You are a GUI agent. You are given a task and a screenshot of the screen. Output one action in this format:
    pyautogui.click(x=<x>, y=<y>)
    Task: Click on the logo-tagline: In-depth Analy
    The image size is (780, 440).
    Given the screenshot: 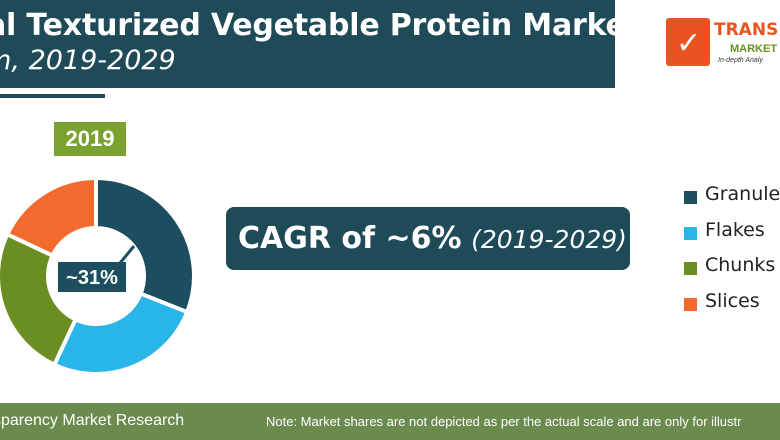 What is the action you would take?
    pyautogui.click(x=740, y=60)
    